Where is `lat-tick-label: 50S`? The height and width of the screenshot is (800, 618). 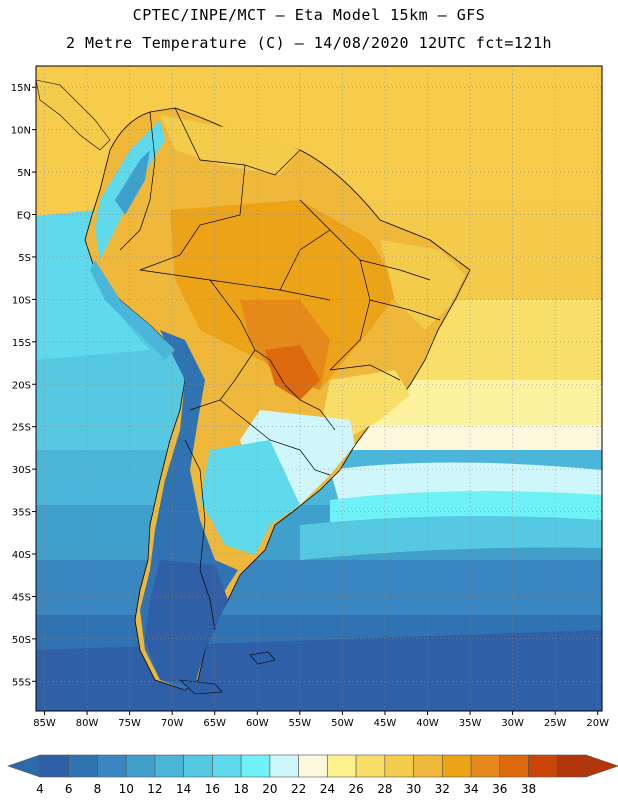 lat-tick-label: 50S is located at coordinates (21, 640).